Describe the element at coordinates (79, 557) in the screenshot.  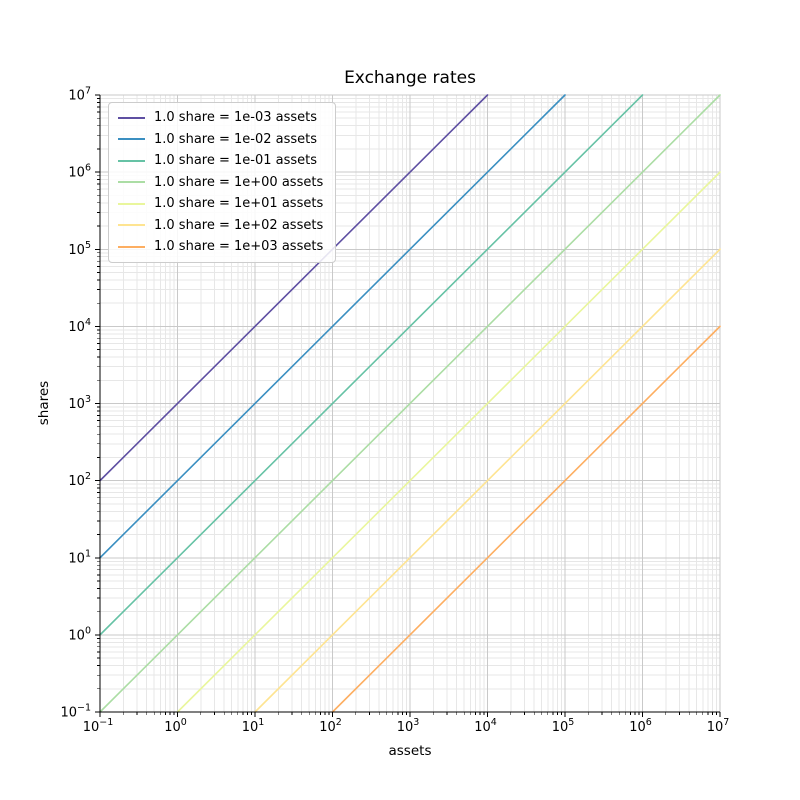
I see `y-tick-label: 10¹` at that location.